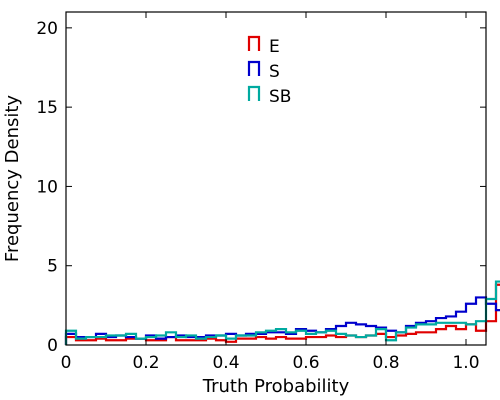 The height and width of the screenshot is (400, 500). What do you see at coordinates (12, 178) in the screenshot?
I see `y-axis-label: Frequency Density` at bounding box center [12, 178].